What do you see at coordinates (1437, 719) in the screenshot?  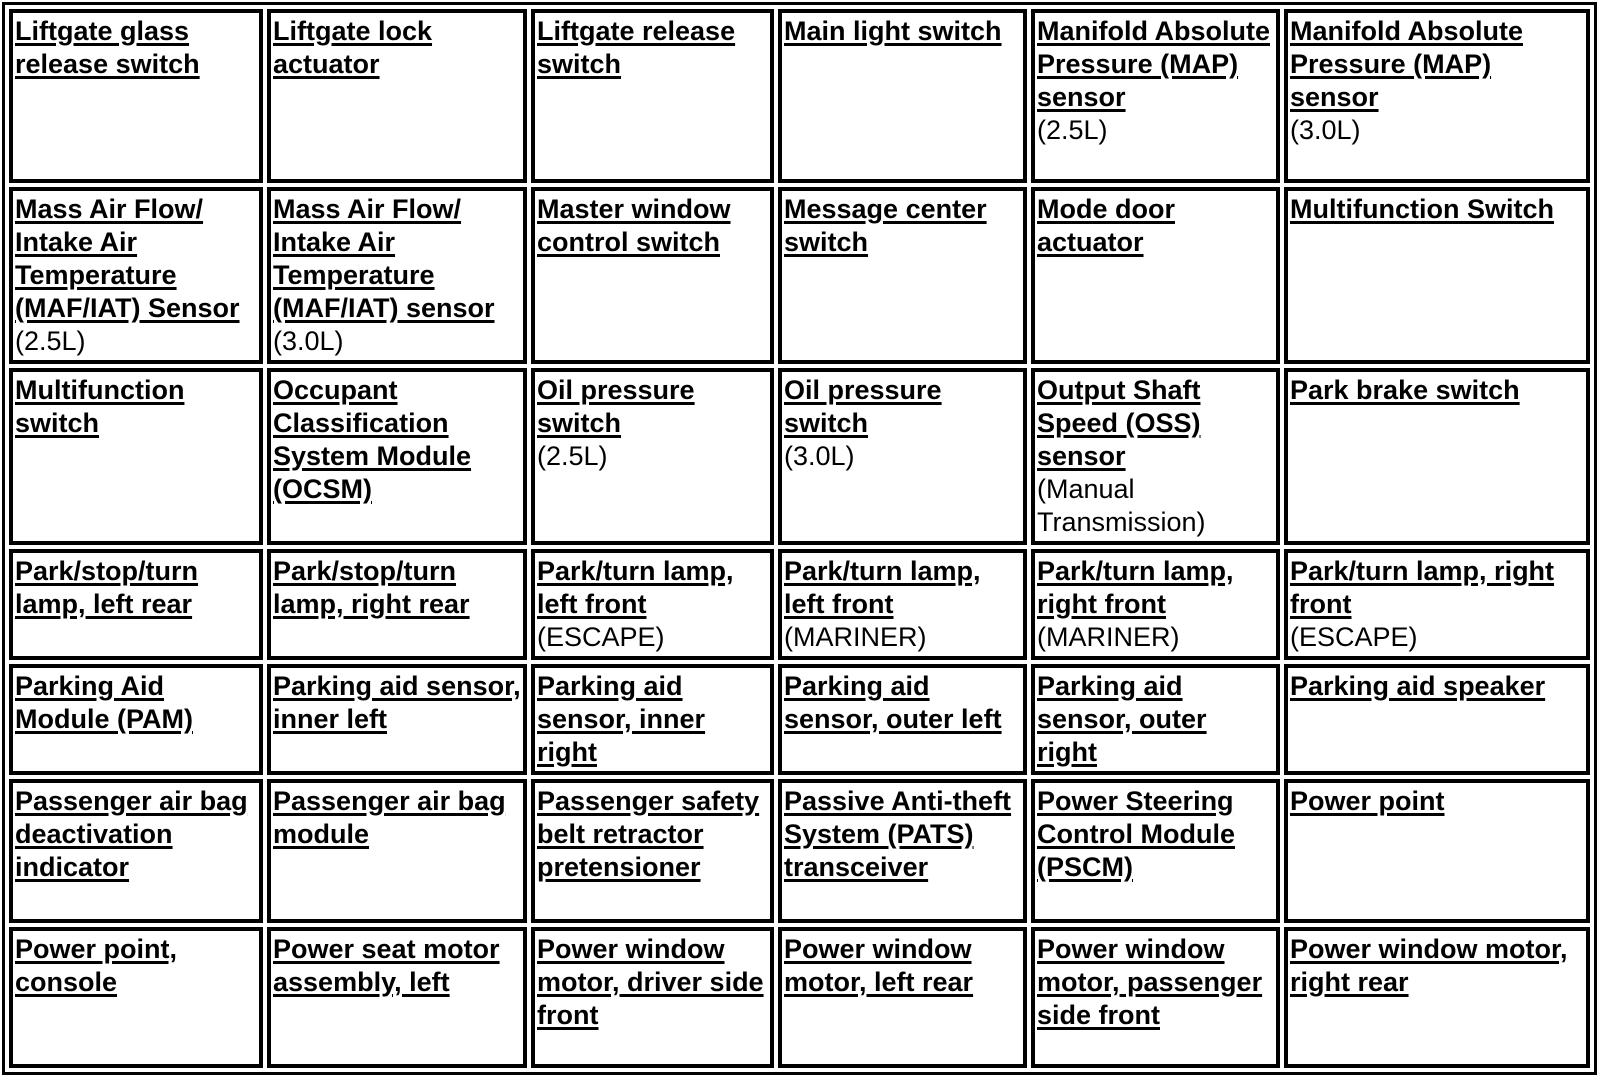 I see `table-cell: Parking aid speaker` at bounding box center [1437, 719].